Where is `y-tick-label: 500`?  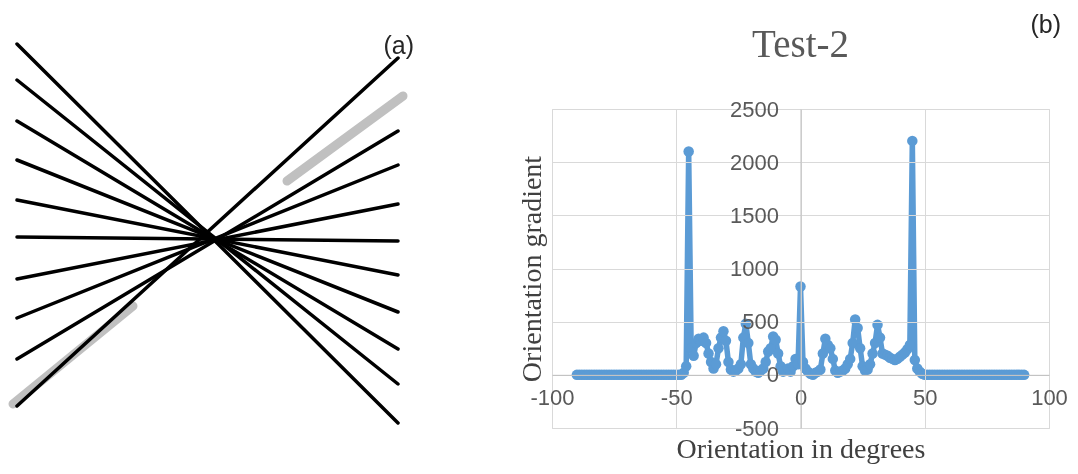
y-tick-label: 500 is located at coordinates (760, 322).